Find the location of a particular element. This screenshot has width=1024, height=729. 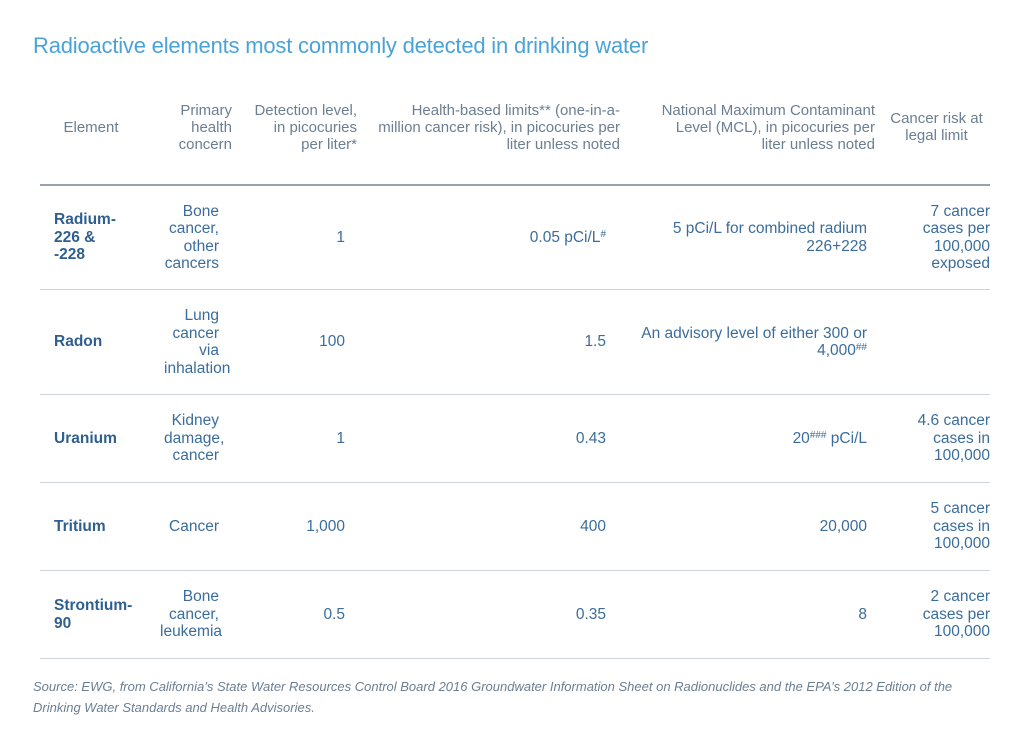

cell-health-limit: 1.5 is located at coordinates (488, 342).